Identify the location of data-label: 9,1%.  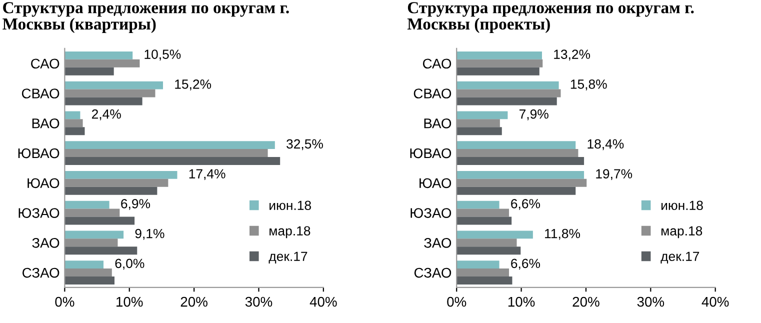
(149, 234).